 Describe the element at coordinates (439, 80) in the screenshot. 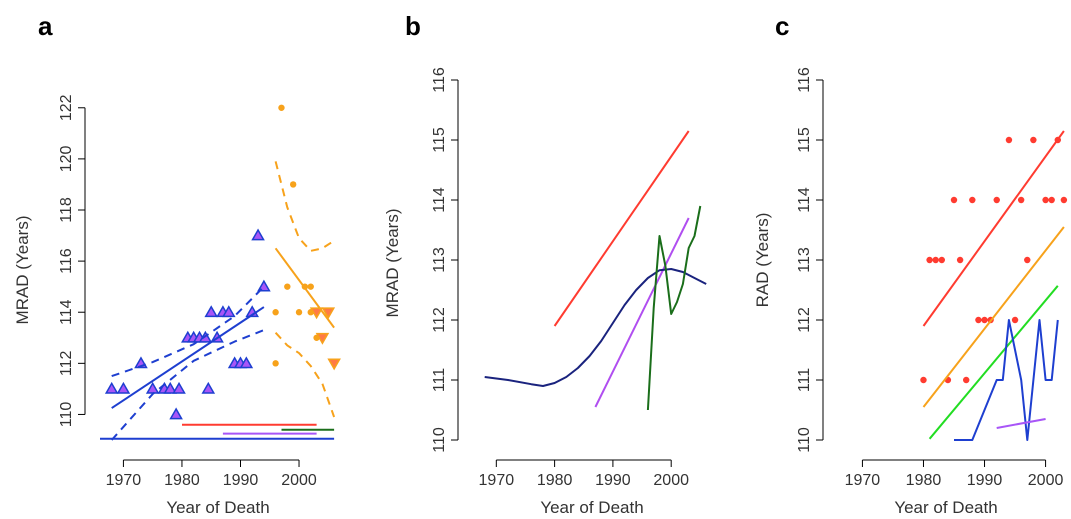

I see `y-tick-label-b: 116` at that location.